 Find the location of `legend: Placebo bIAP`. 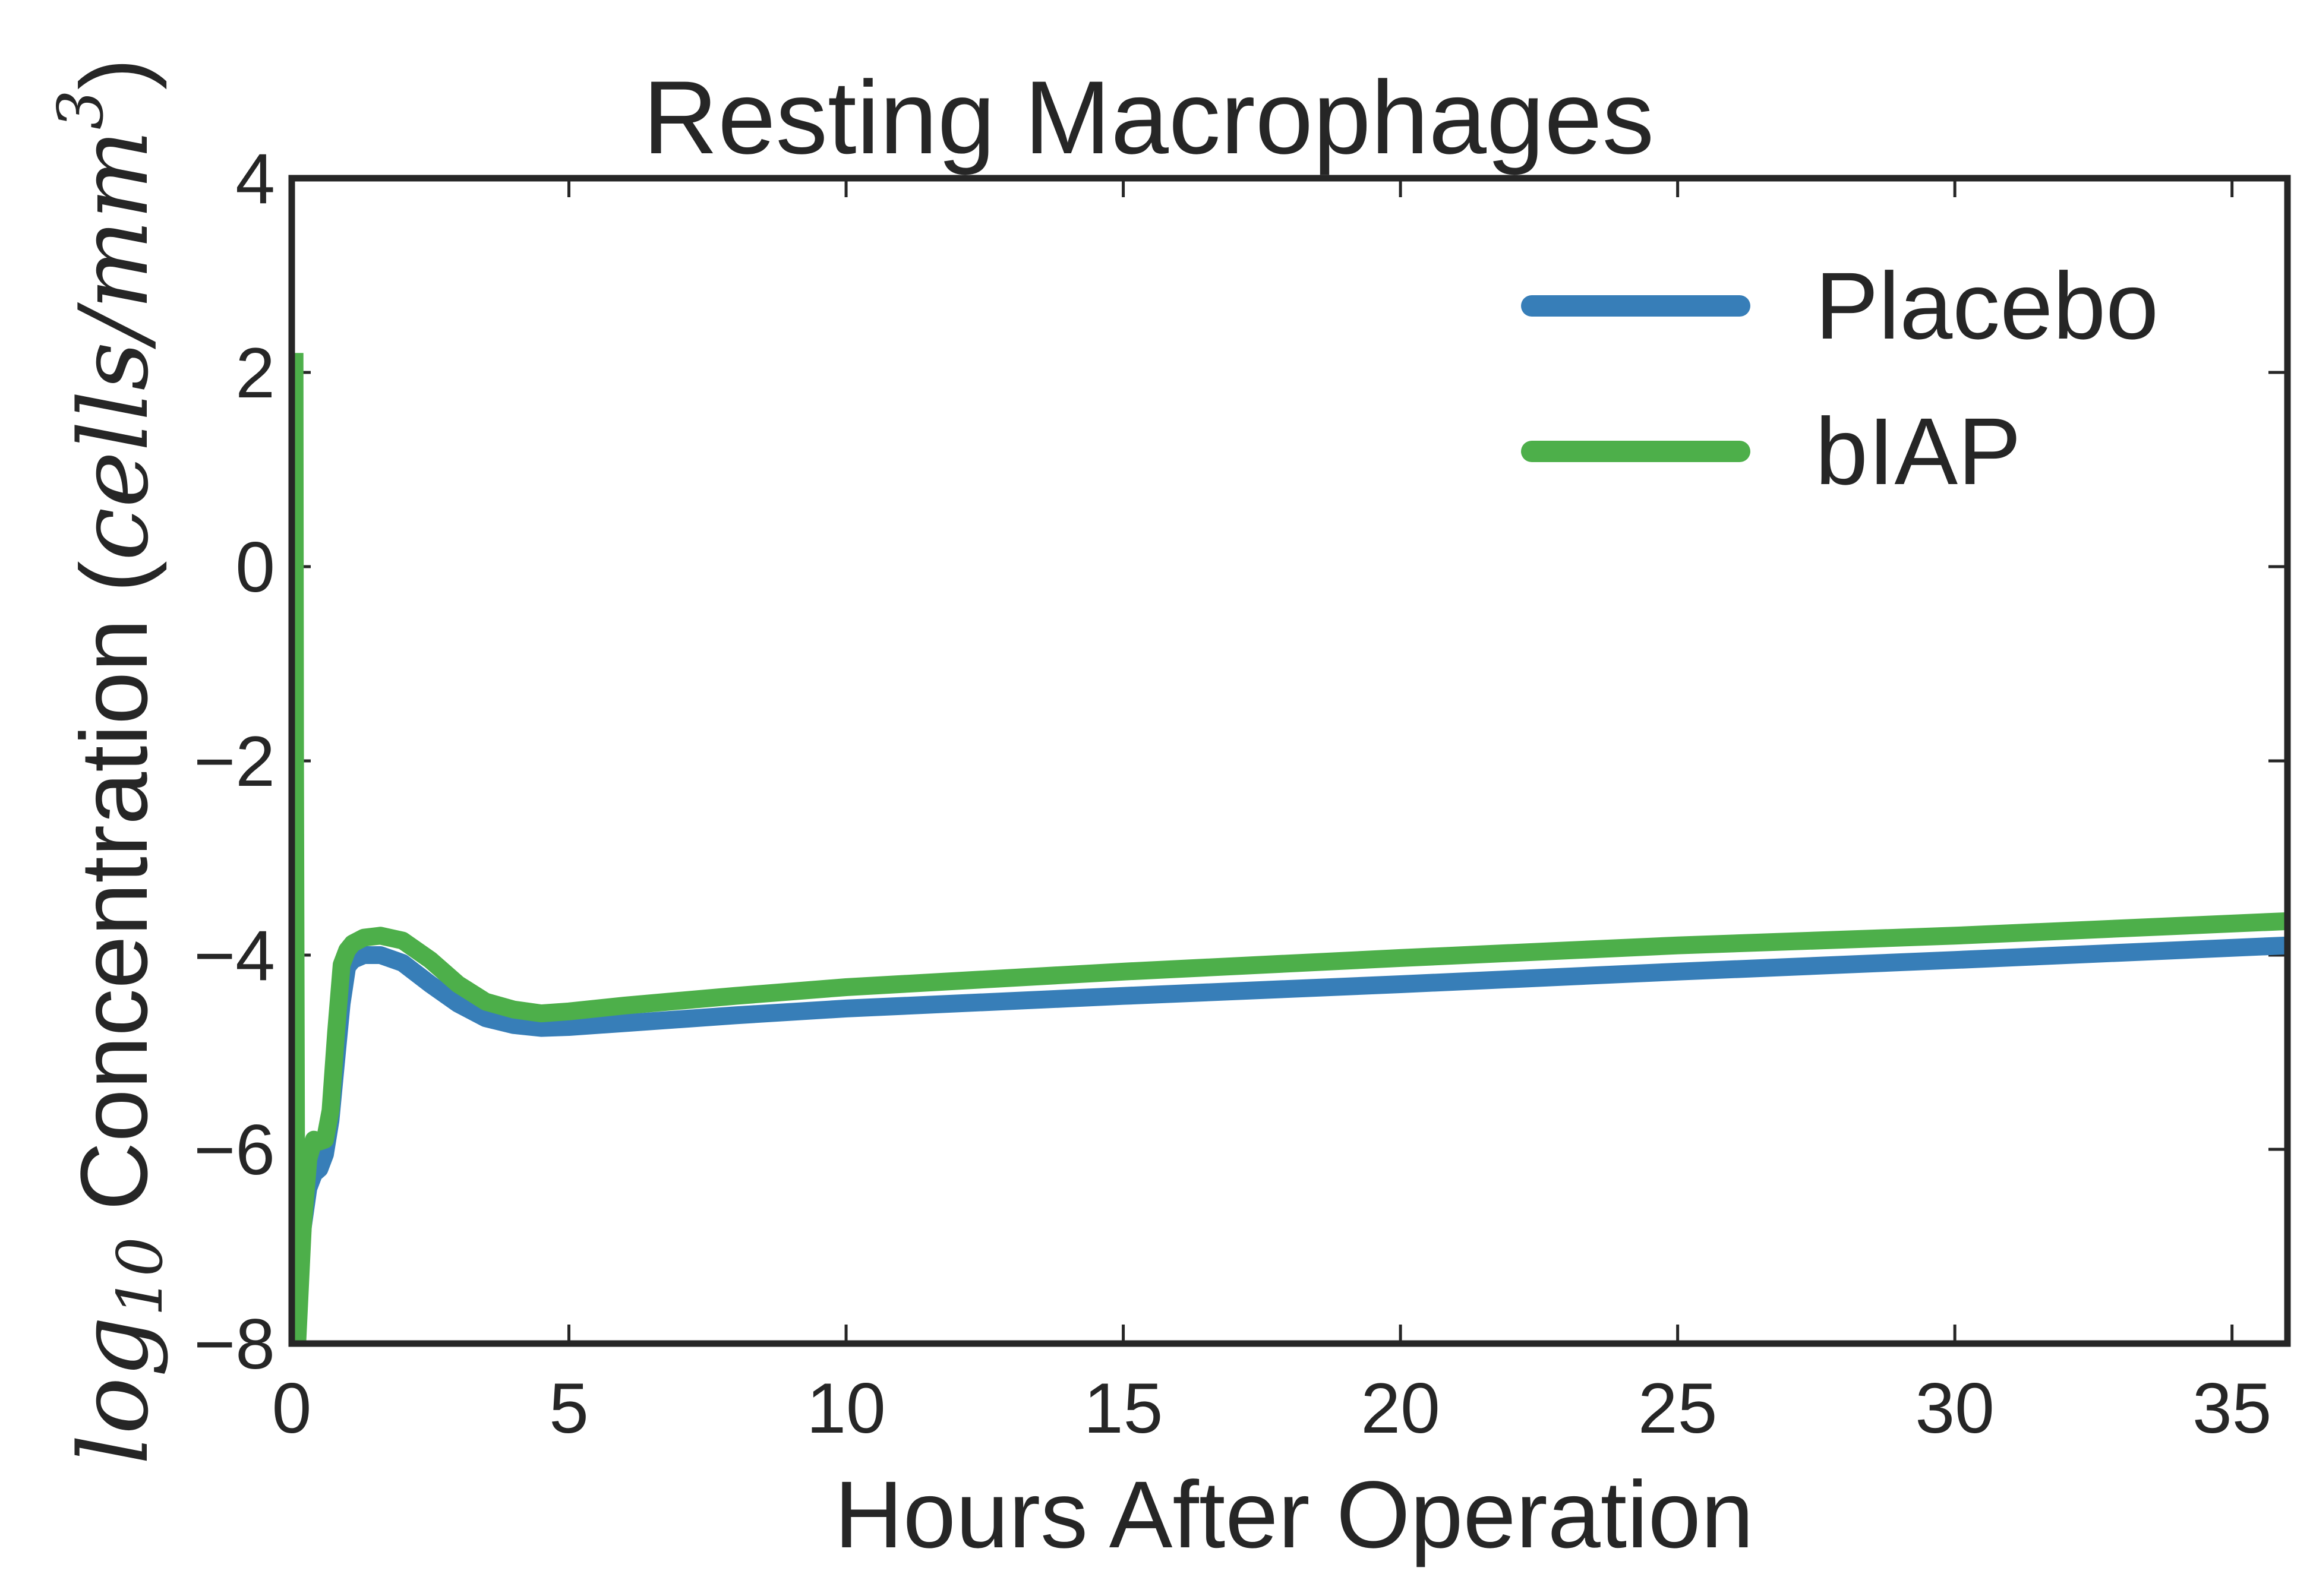

legend: Placebo bIAP is located at coordinates (1840, 378).